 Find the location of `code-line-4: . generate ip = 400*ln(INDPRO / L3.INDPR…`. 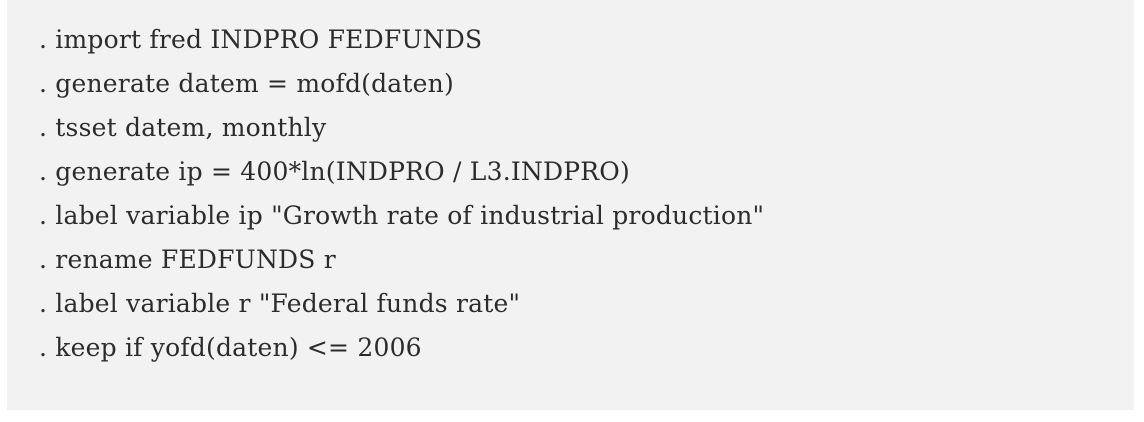

code-line-4: . generate ip = 400*ln(INDPRO / L3.INDPR… is located at coordinates (334, 171).